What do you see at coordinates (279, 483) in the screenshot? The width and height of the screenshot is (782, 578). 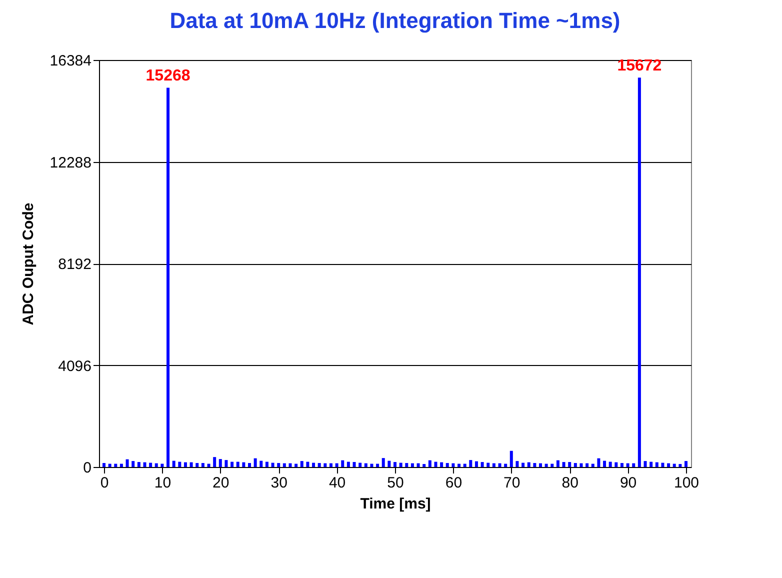 I see `x-tick-label: 30` at bounding box center [279, 483].